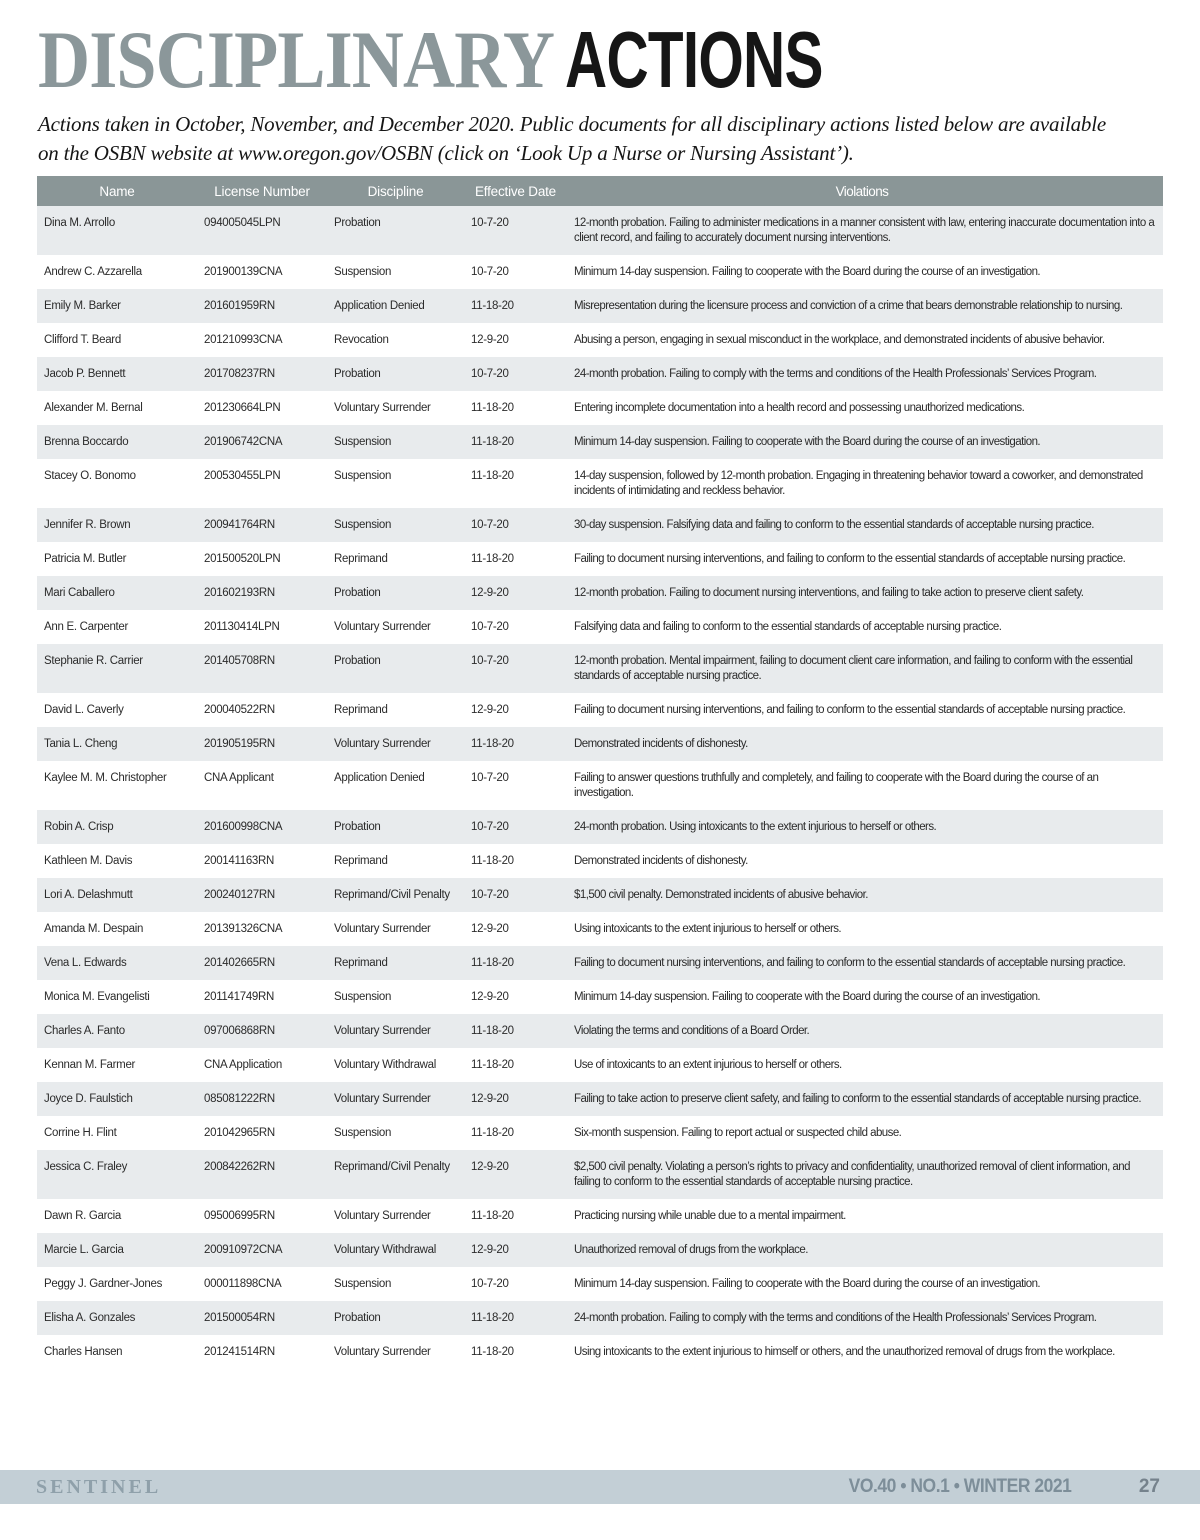 This screenshot has width=1200, height=1540. What do you see at coordinates (478, 59) in the screenshot?
I see `page-title: DISCIPLINARY ACTIONS` at bounding box center [478, 59].